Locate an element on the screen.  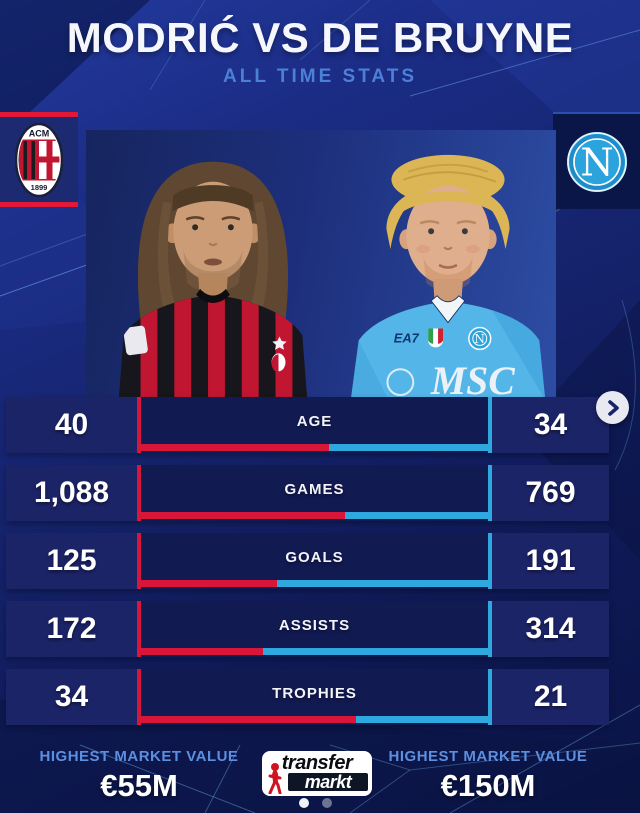
milan-badge: ACM 1899 is located at coordinates (39, 159).